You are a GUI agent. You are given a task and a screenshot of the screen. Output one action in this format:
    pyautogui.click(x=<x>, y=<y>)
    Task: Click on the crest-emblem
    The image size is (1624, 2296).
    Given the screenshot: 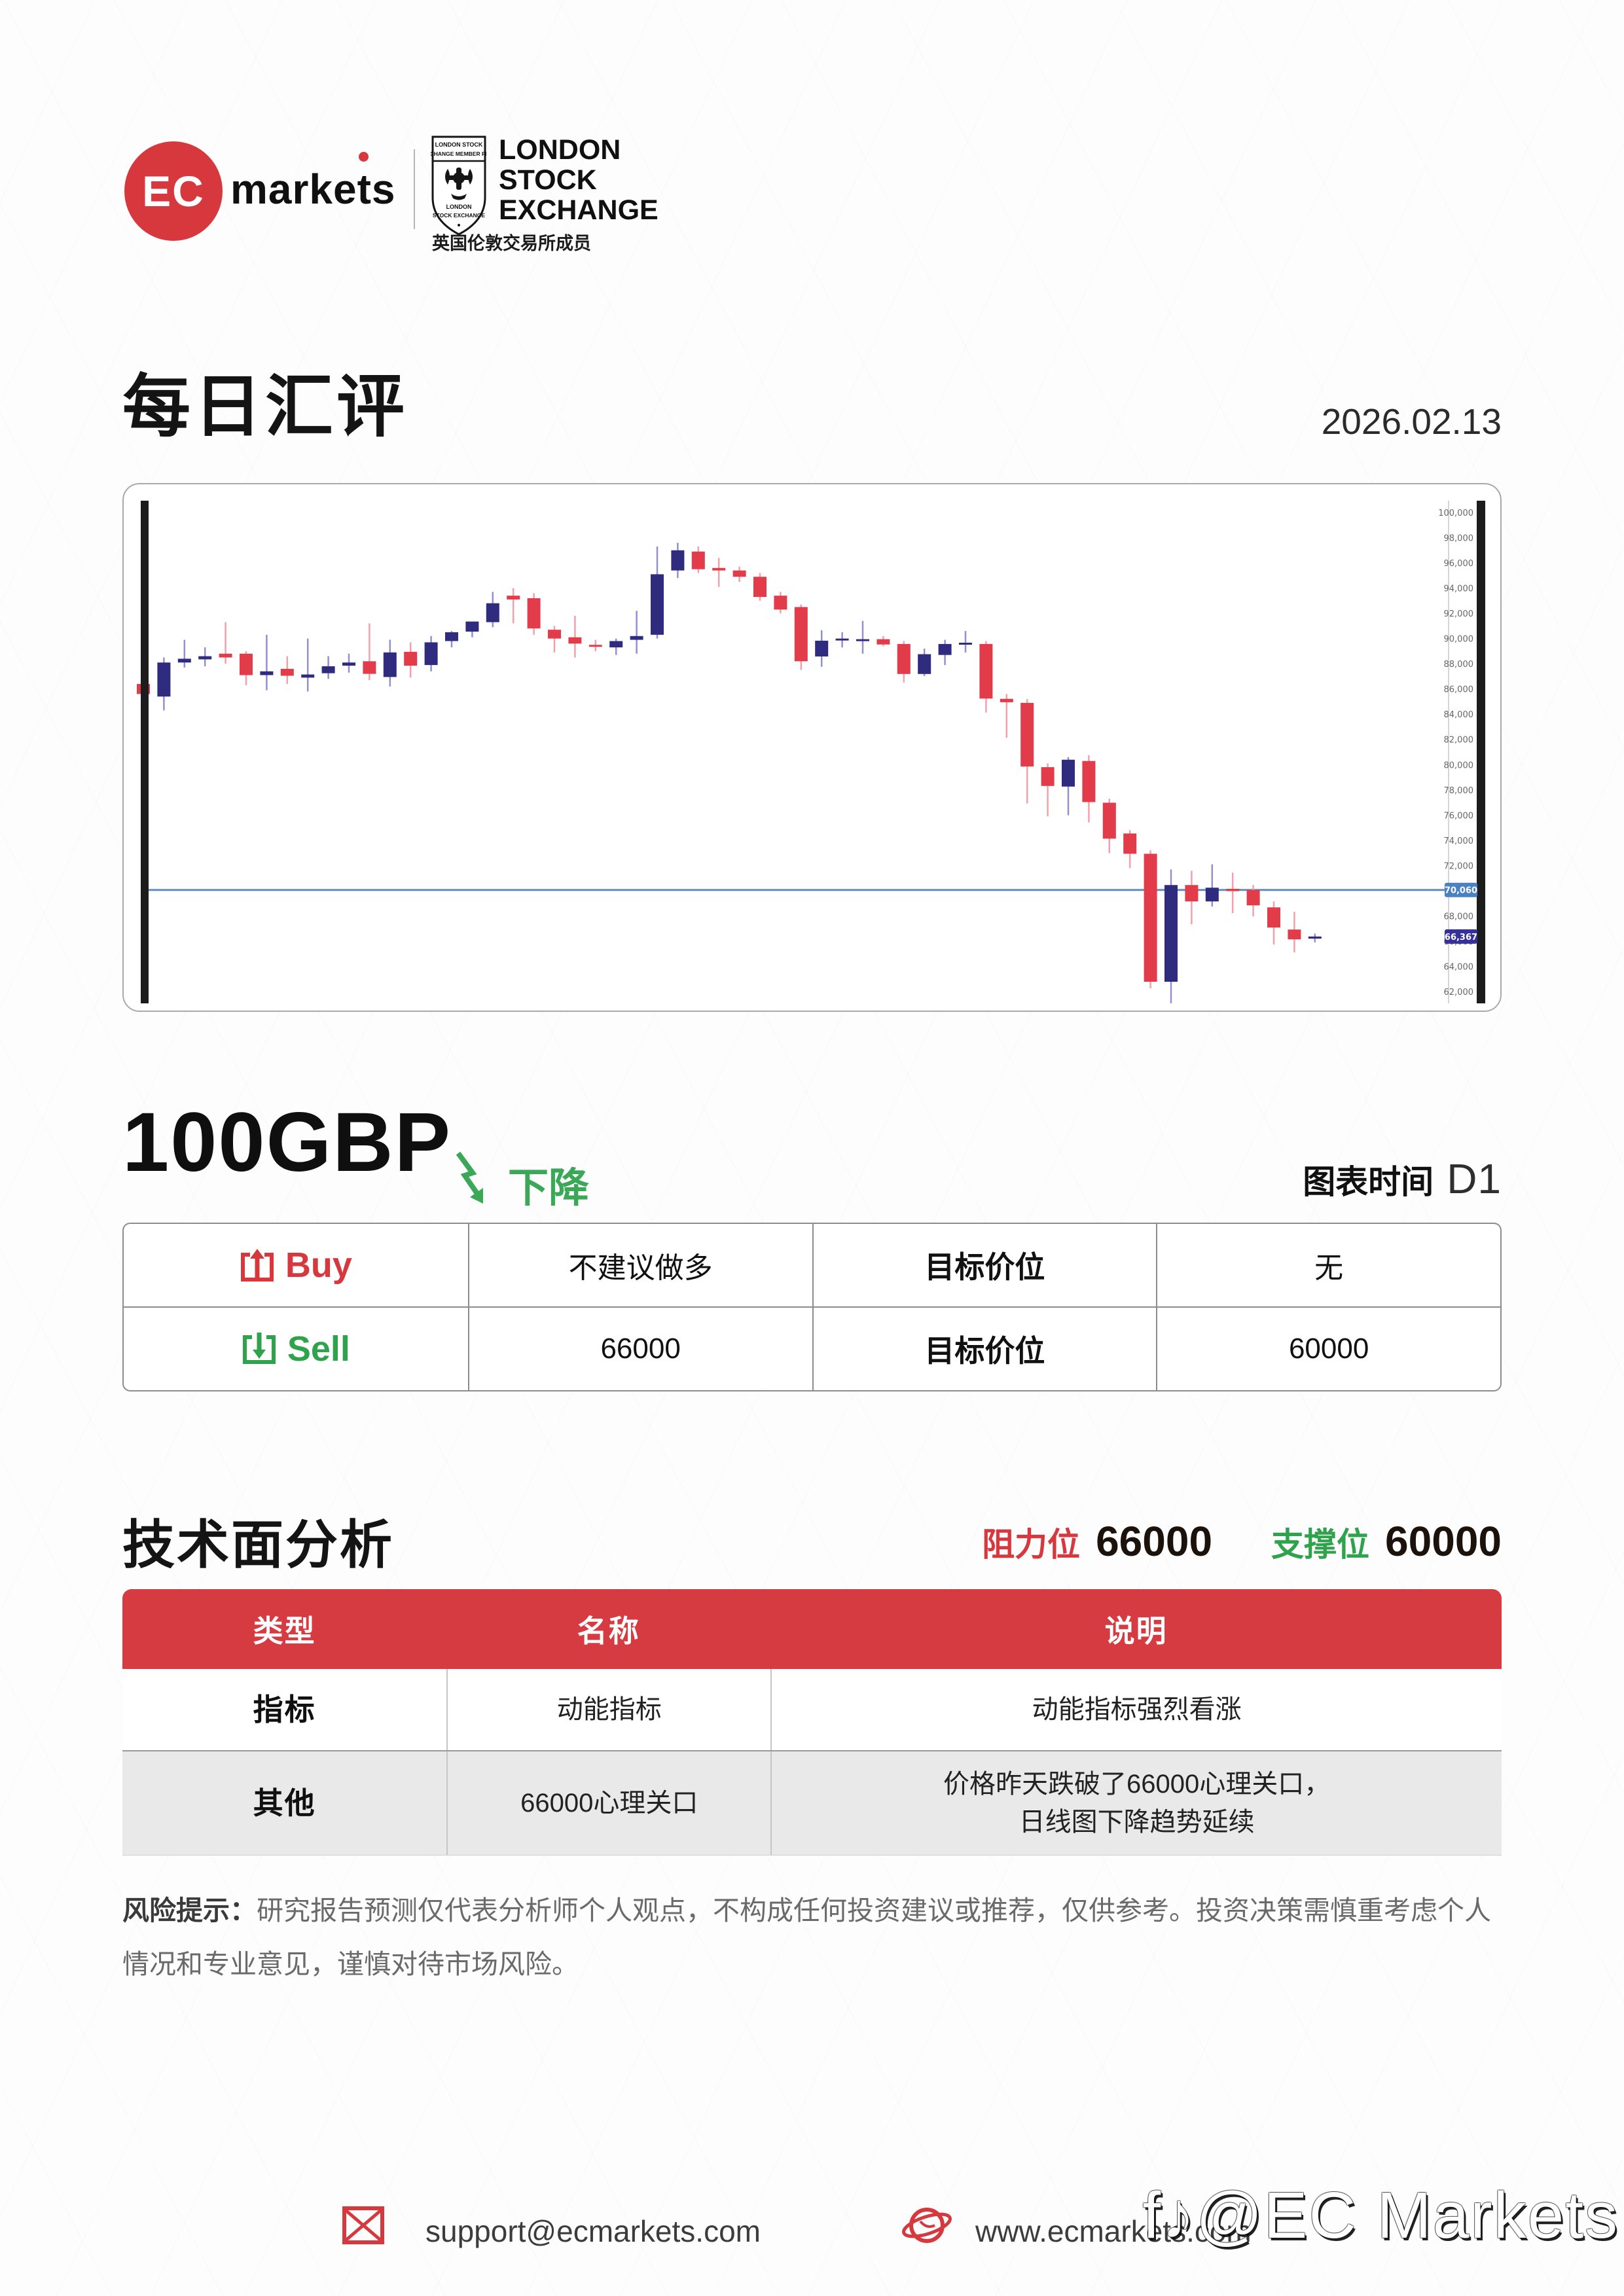 What is the action you would take?
    pyautogui.click(x=459, y=184)
    